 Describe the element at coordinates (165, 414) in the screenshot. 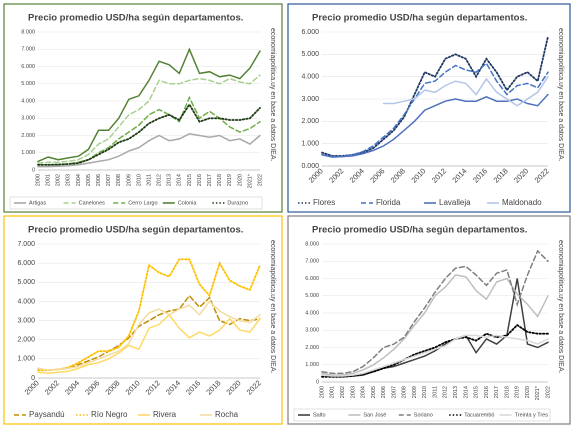

I see `legend-label: Rivera` at that location.